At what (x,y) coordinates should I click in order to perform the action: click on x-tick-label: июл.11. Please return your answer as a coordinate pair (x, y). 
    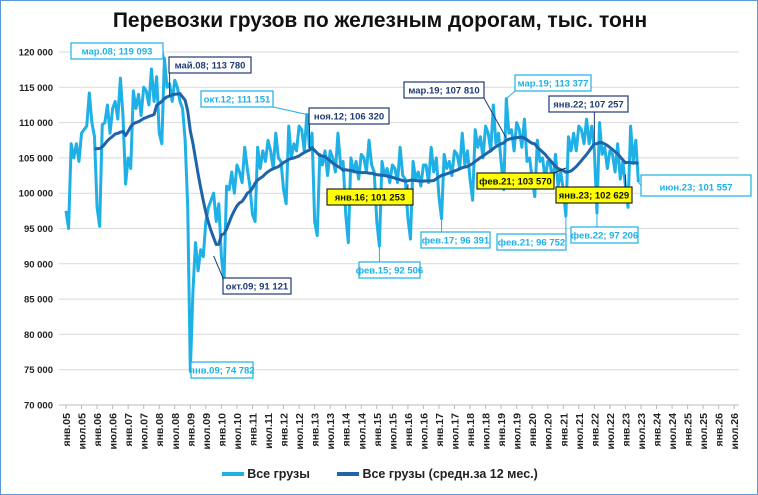
    Looking at the image, I should click on (269, 431).